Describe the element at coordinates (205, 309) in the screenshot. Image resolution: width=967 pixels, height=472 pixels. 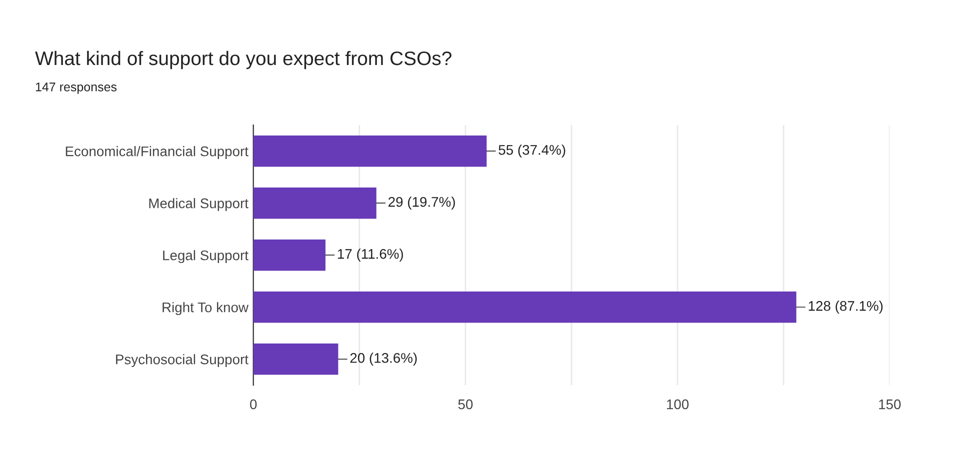
I see `y-tick-label: Right To know` at that location.